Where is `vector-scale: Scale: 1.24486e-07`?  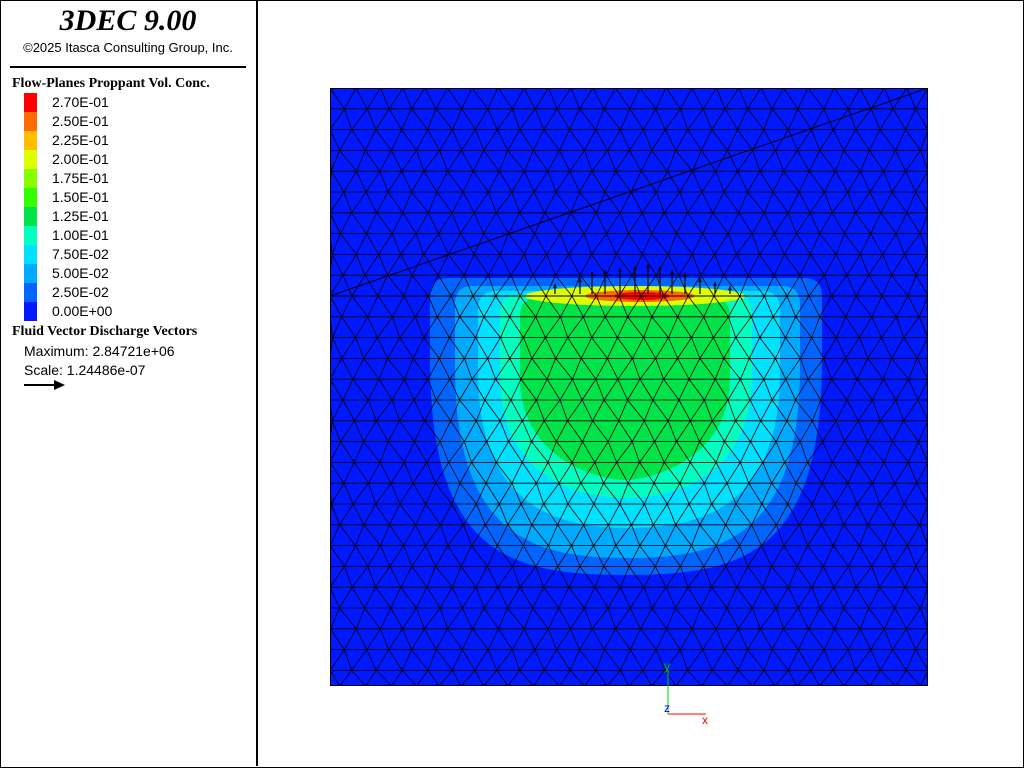
vector-scale: Scale: 1.24486e-07 is located at coordinates (85, 370).